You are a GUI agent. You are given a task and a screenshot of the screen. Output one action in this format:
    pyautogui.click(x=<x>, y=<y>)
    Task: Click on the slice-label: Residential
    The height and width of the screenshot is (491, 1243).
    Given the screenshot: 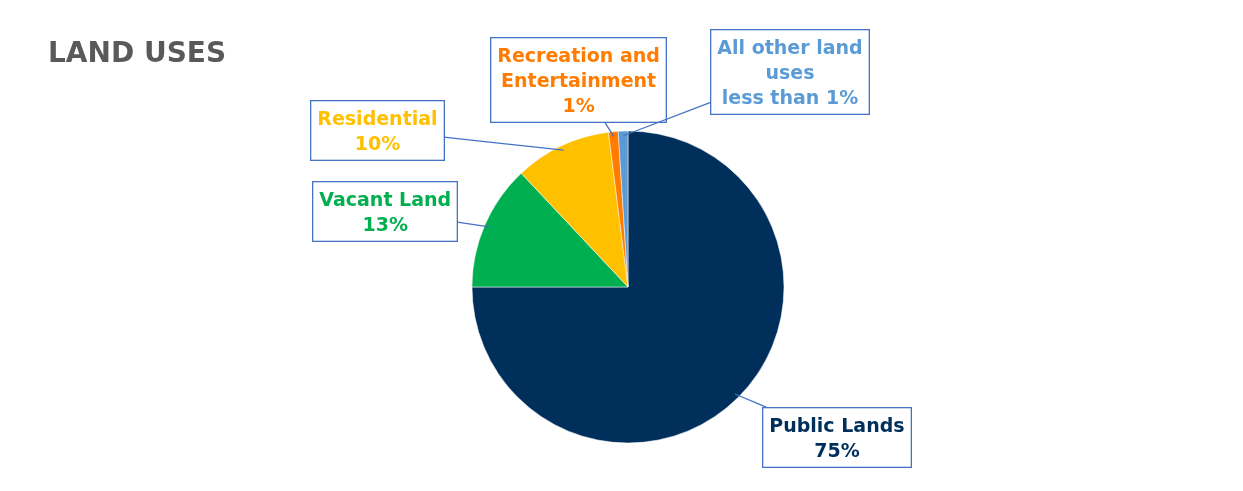 What is the action you would take?
    pyautogui.click(x=377, y=118)
    